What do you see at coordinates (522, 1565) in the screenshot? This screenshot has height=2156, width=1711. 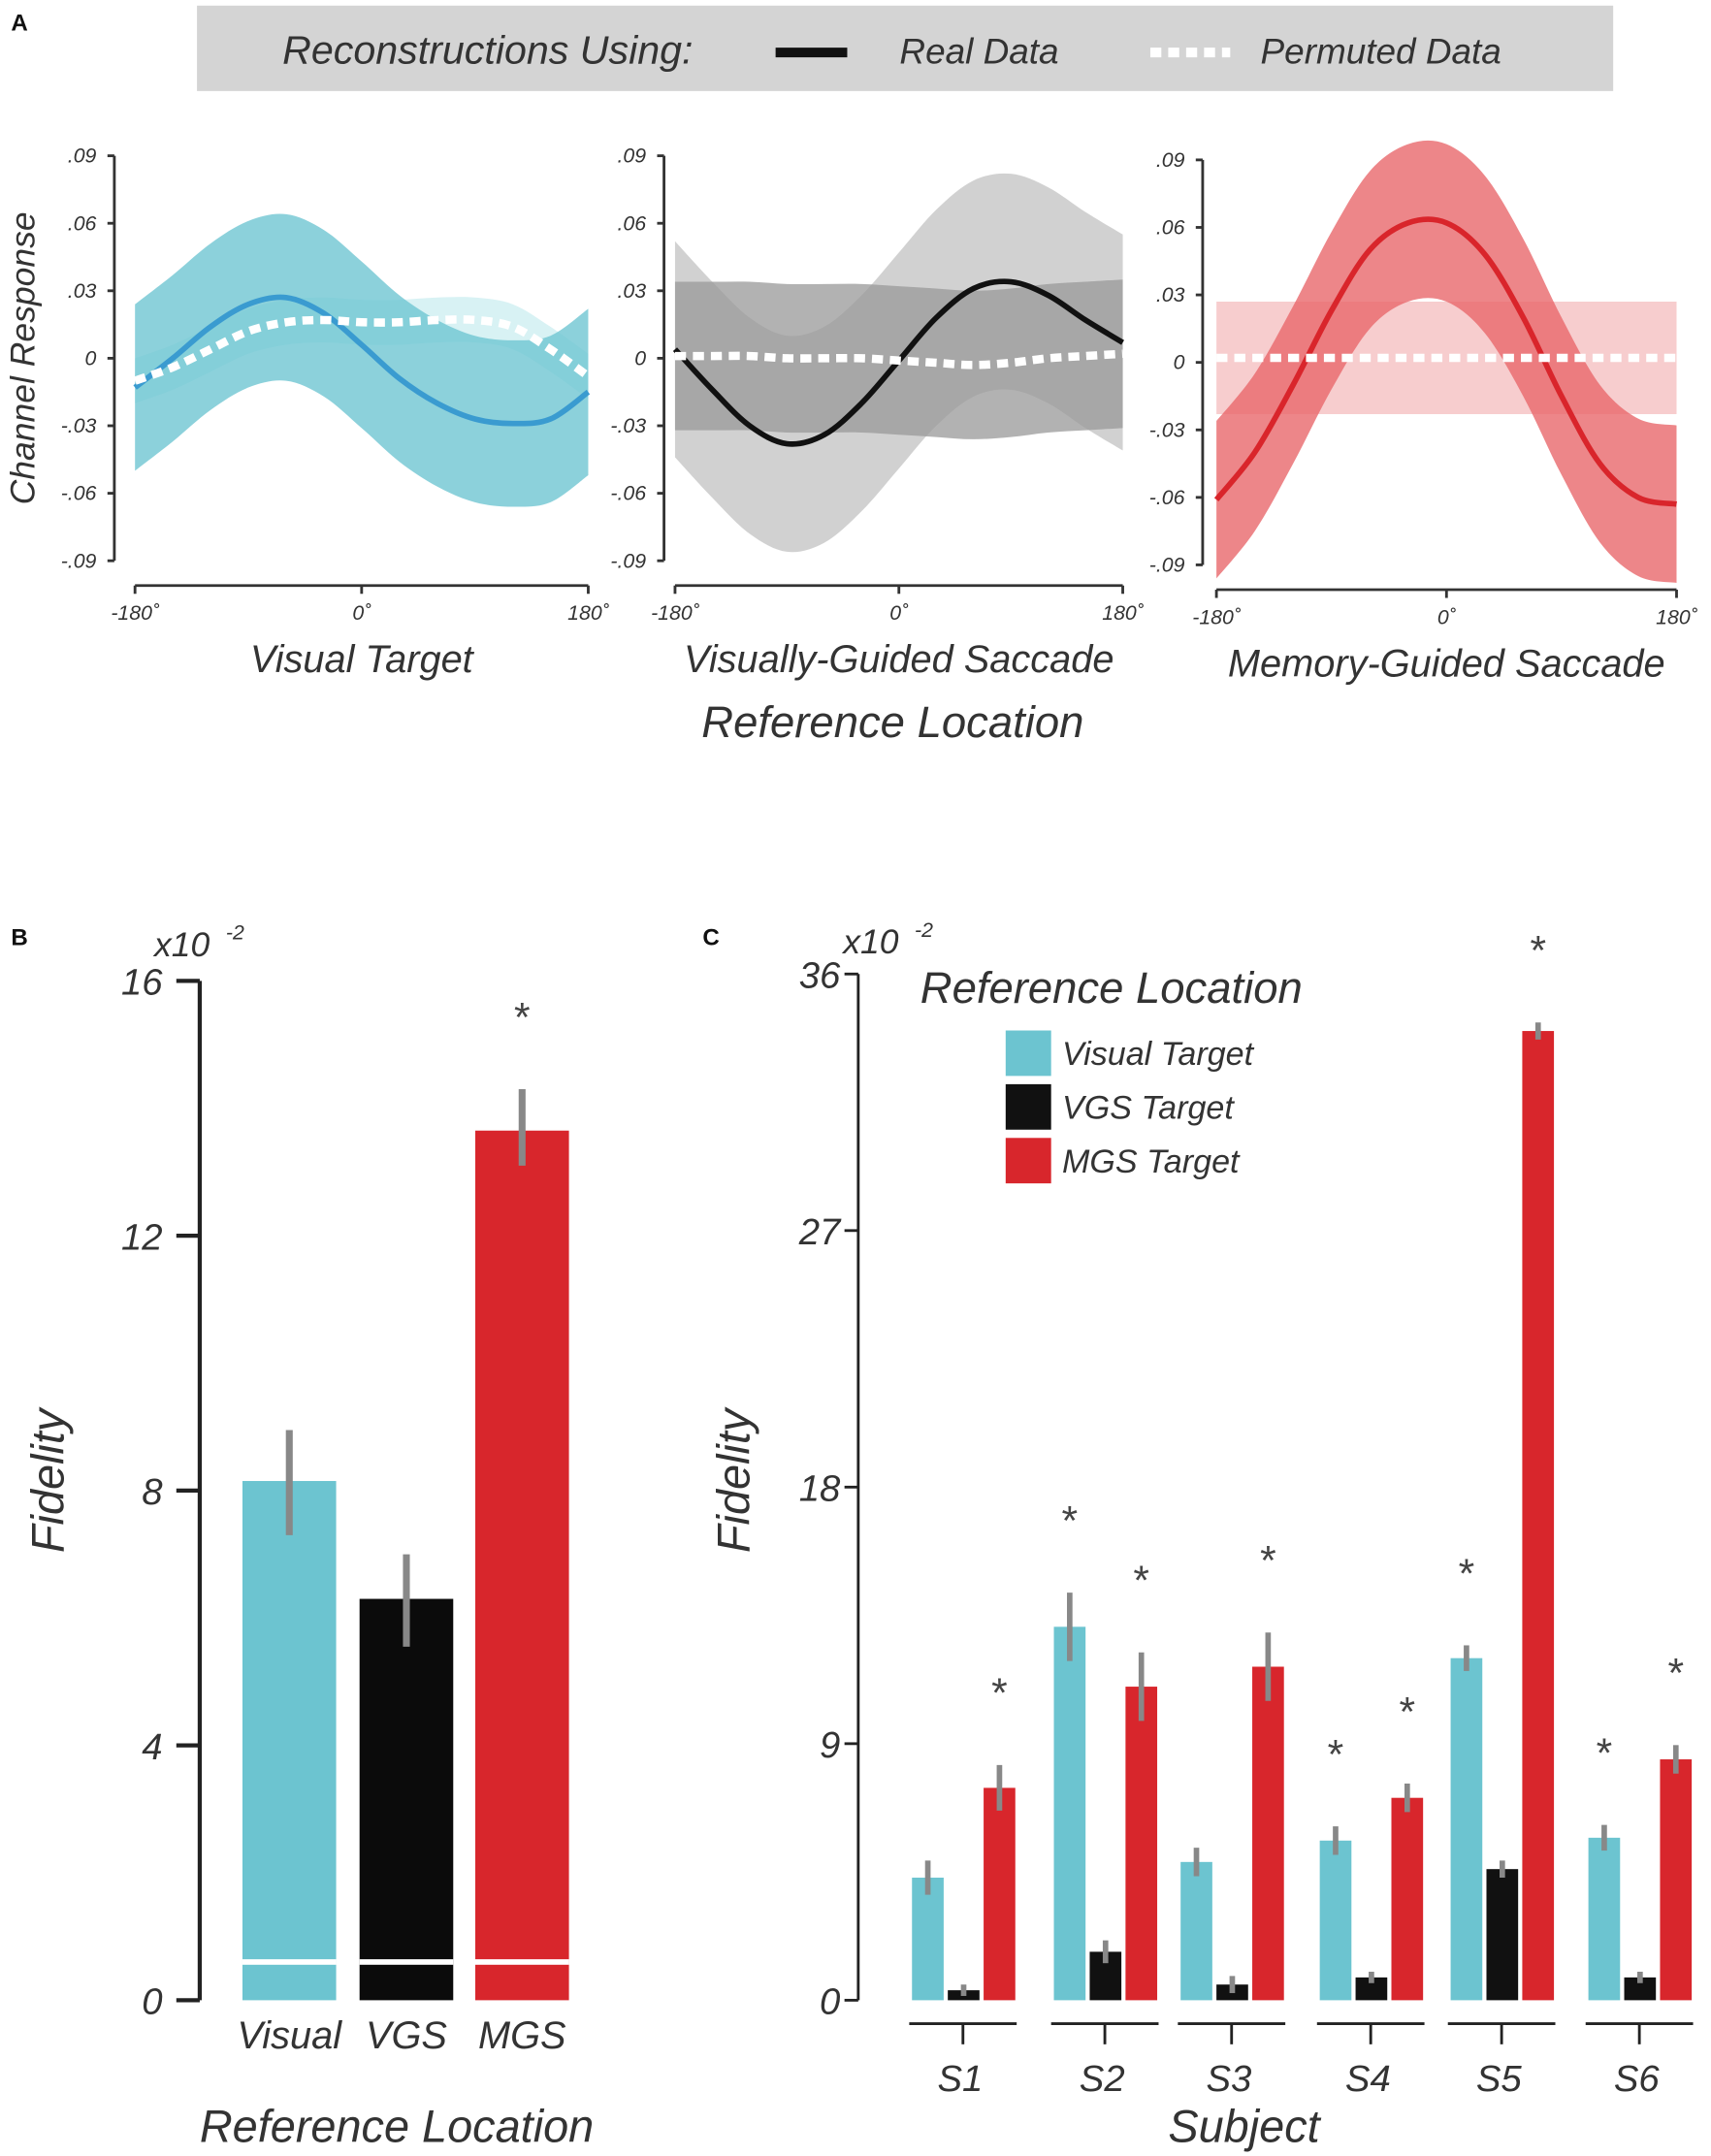 I see `bar-mgs` at bounding box center [522, 1565].